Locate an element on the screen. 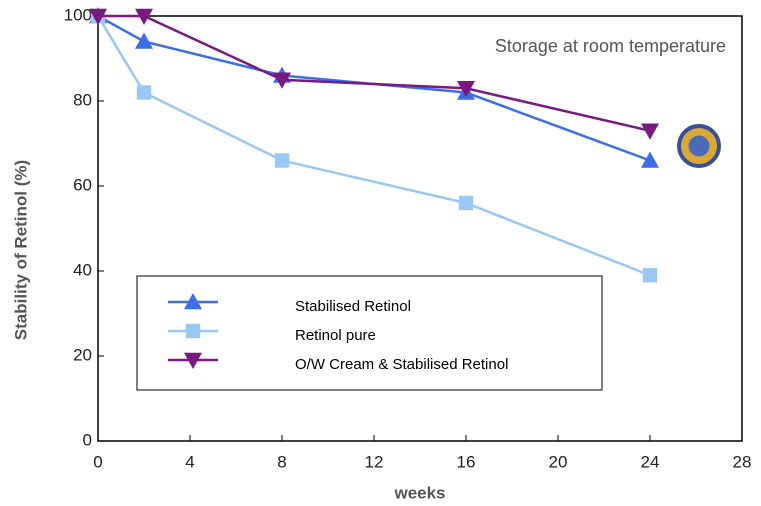 This screenshot has width=761, height=506. legend-label: O/W Cream & Stabilised Retinol is located at coordinates (401, 364).